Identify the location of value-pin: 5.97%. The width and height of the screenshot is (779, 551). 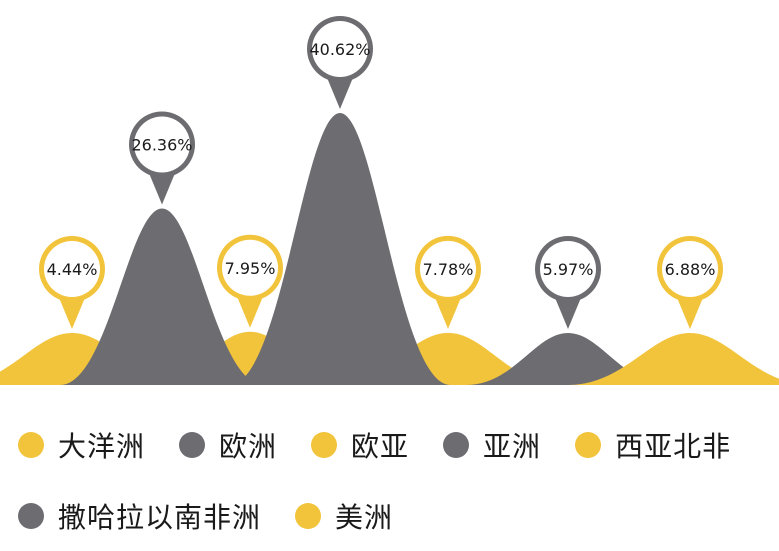
(568, 282).